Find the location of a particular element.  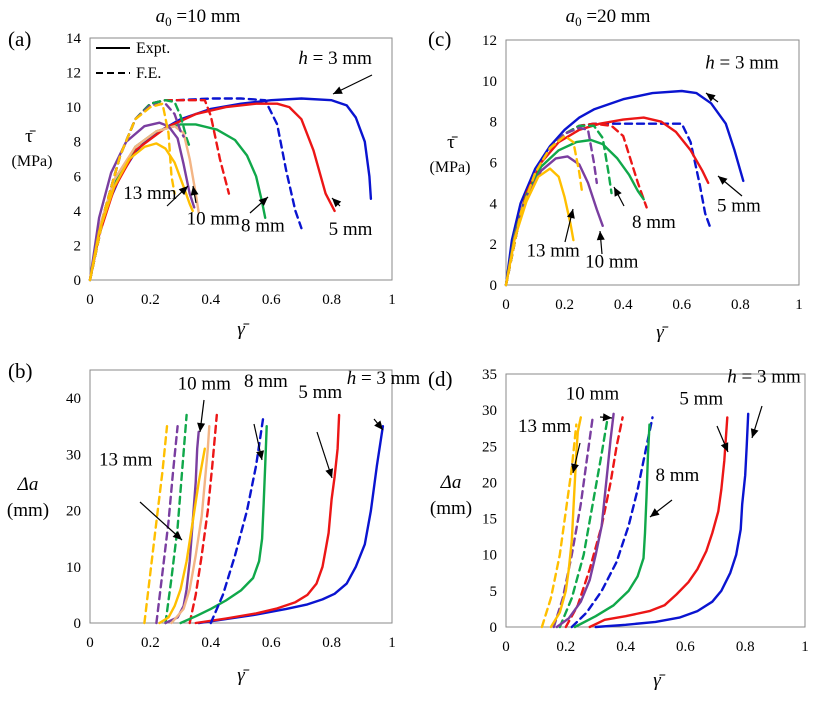

ytick-d-0: 0 is located at coordinates (494, 628).